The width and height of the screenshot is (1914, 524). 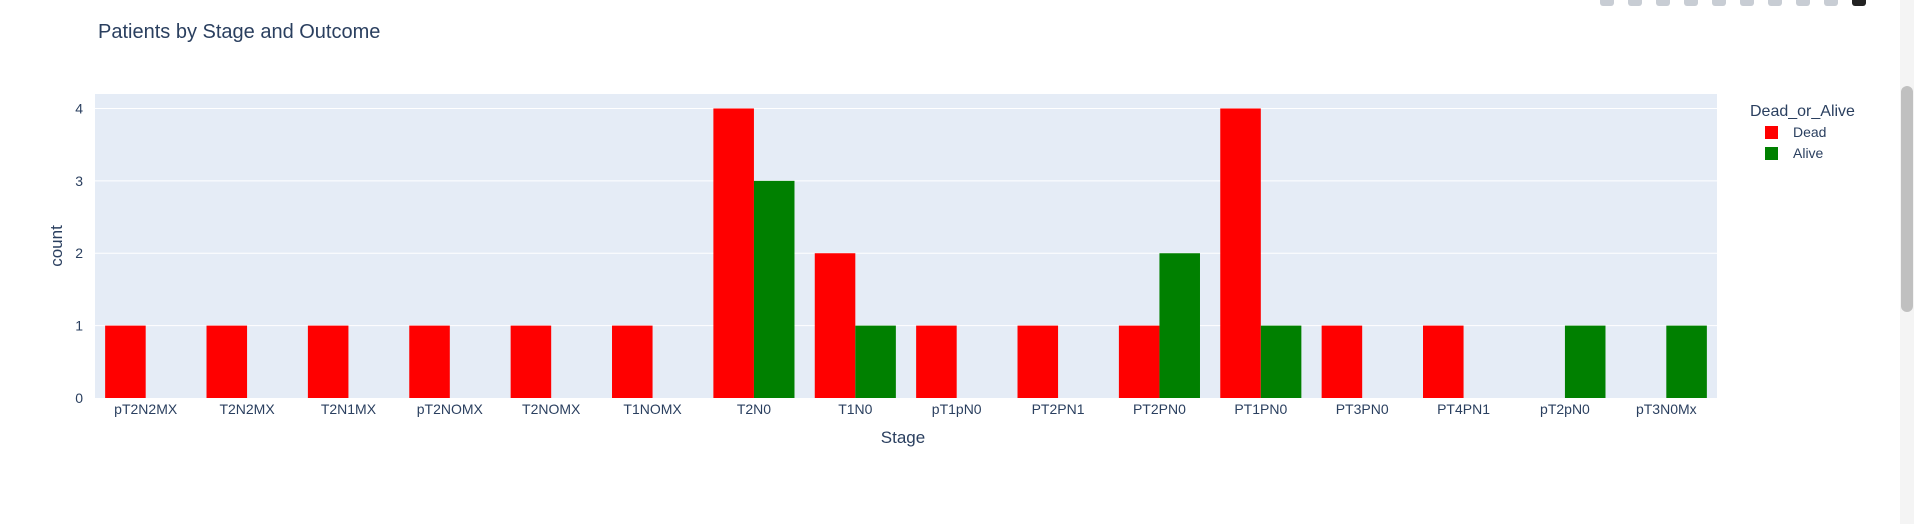 I want to click on lasso-icon, so click(x=1719, y=3).